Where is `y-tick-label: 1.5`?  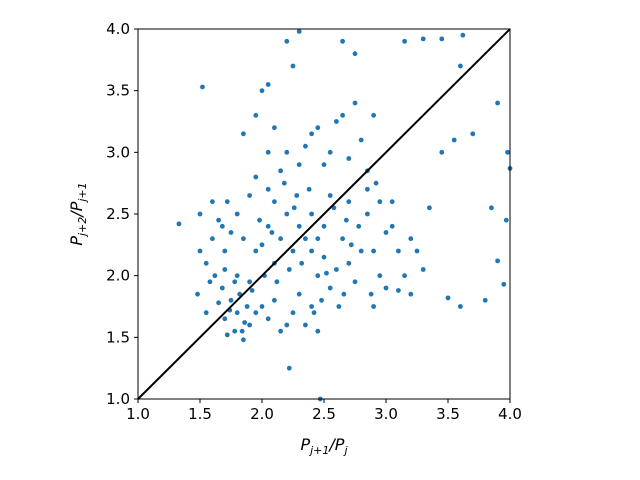
y-tick-label: 1.5 is located at coordinates (118, 337).